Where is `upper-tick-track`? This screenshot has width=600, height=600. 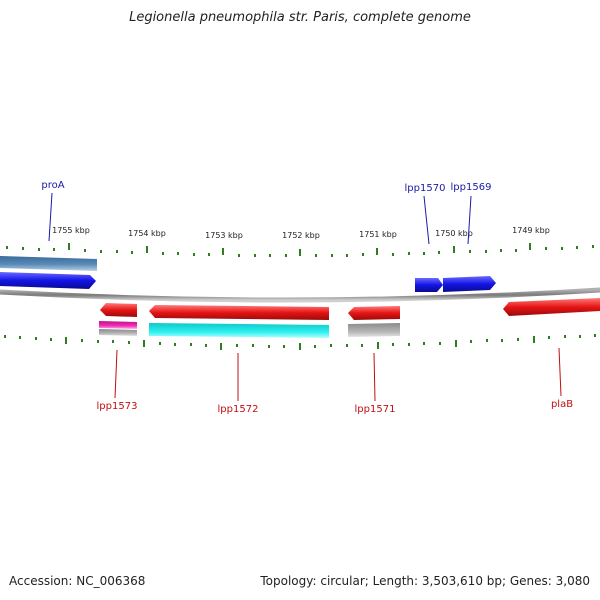
upper-tick-track is located at coordinates (300, 250).